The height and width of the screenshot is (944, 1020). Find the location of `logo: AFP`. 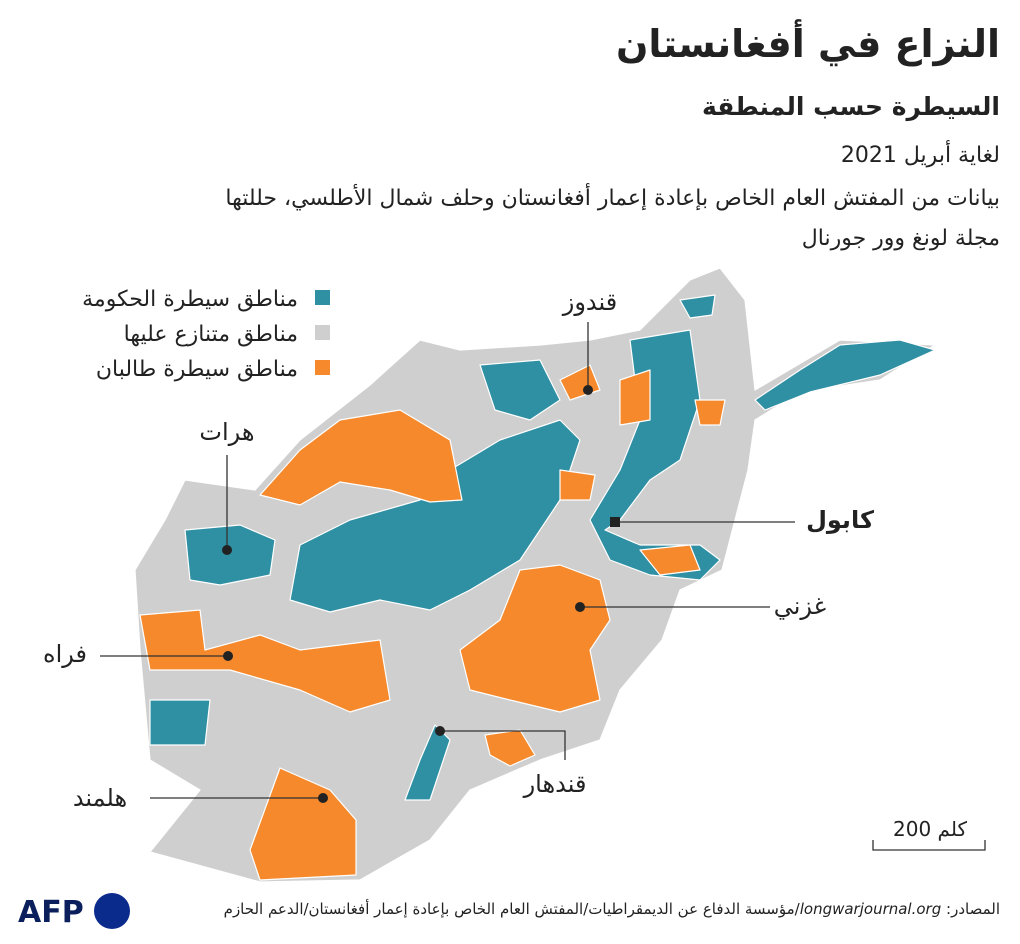

logo: AFP is located at coordinates (74, 911).